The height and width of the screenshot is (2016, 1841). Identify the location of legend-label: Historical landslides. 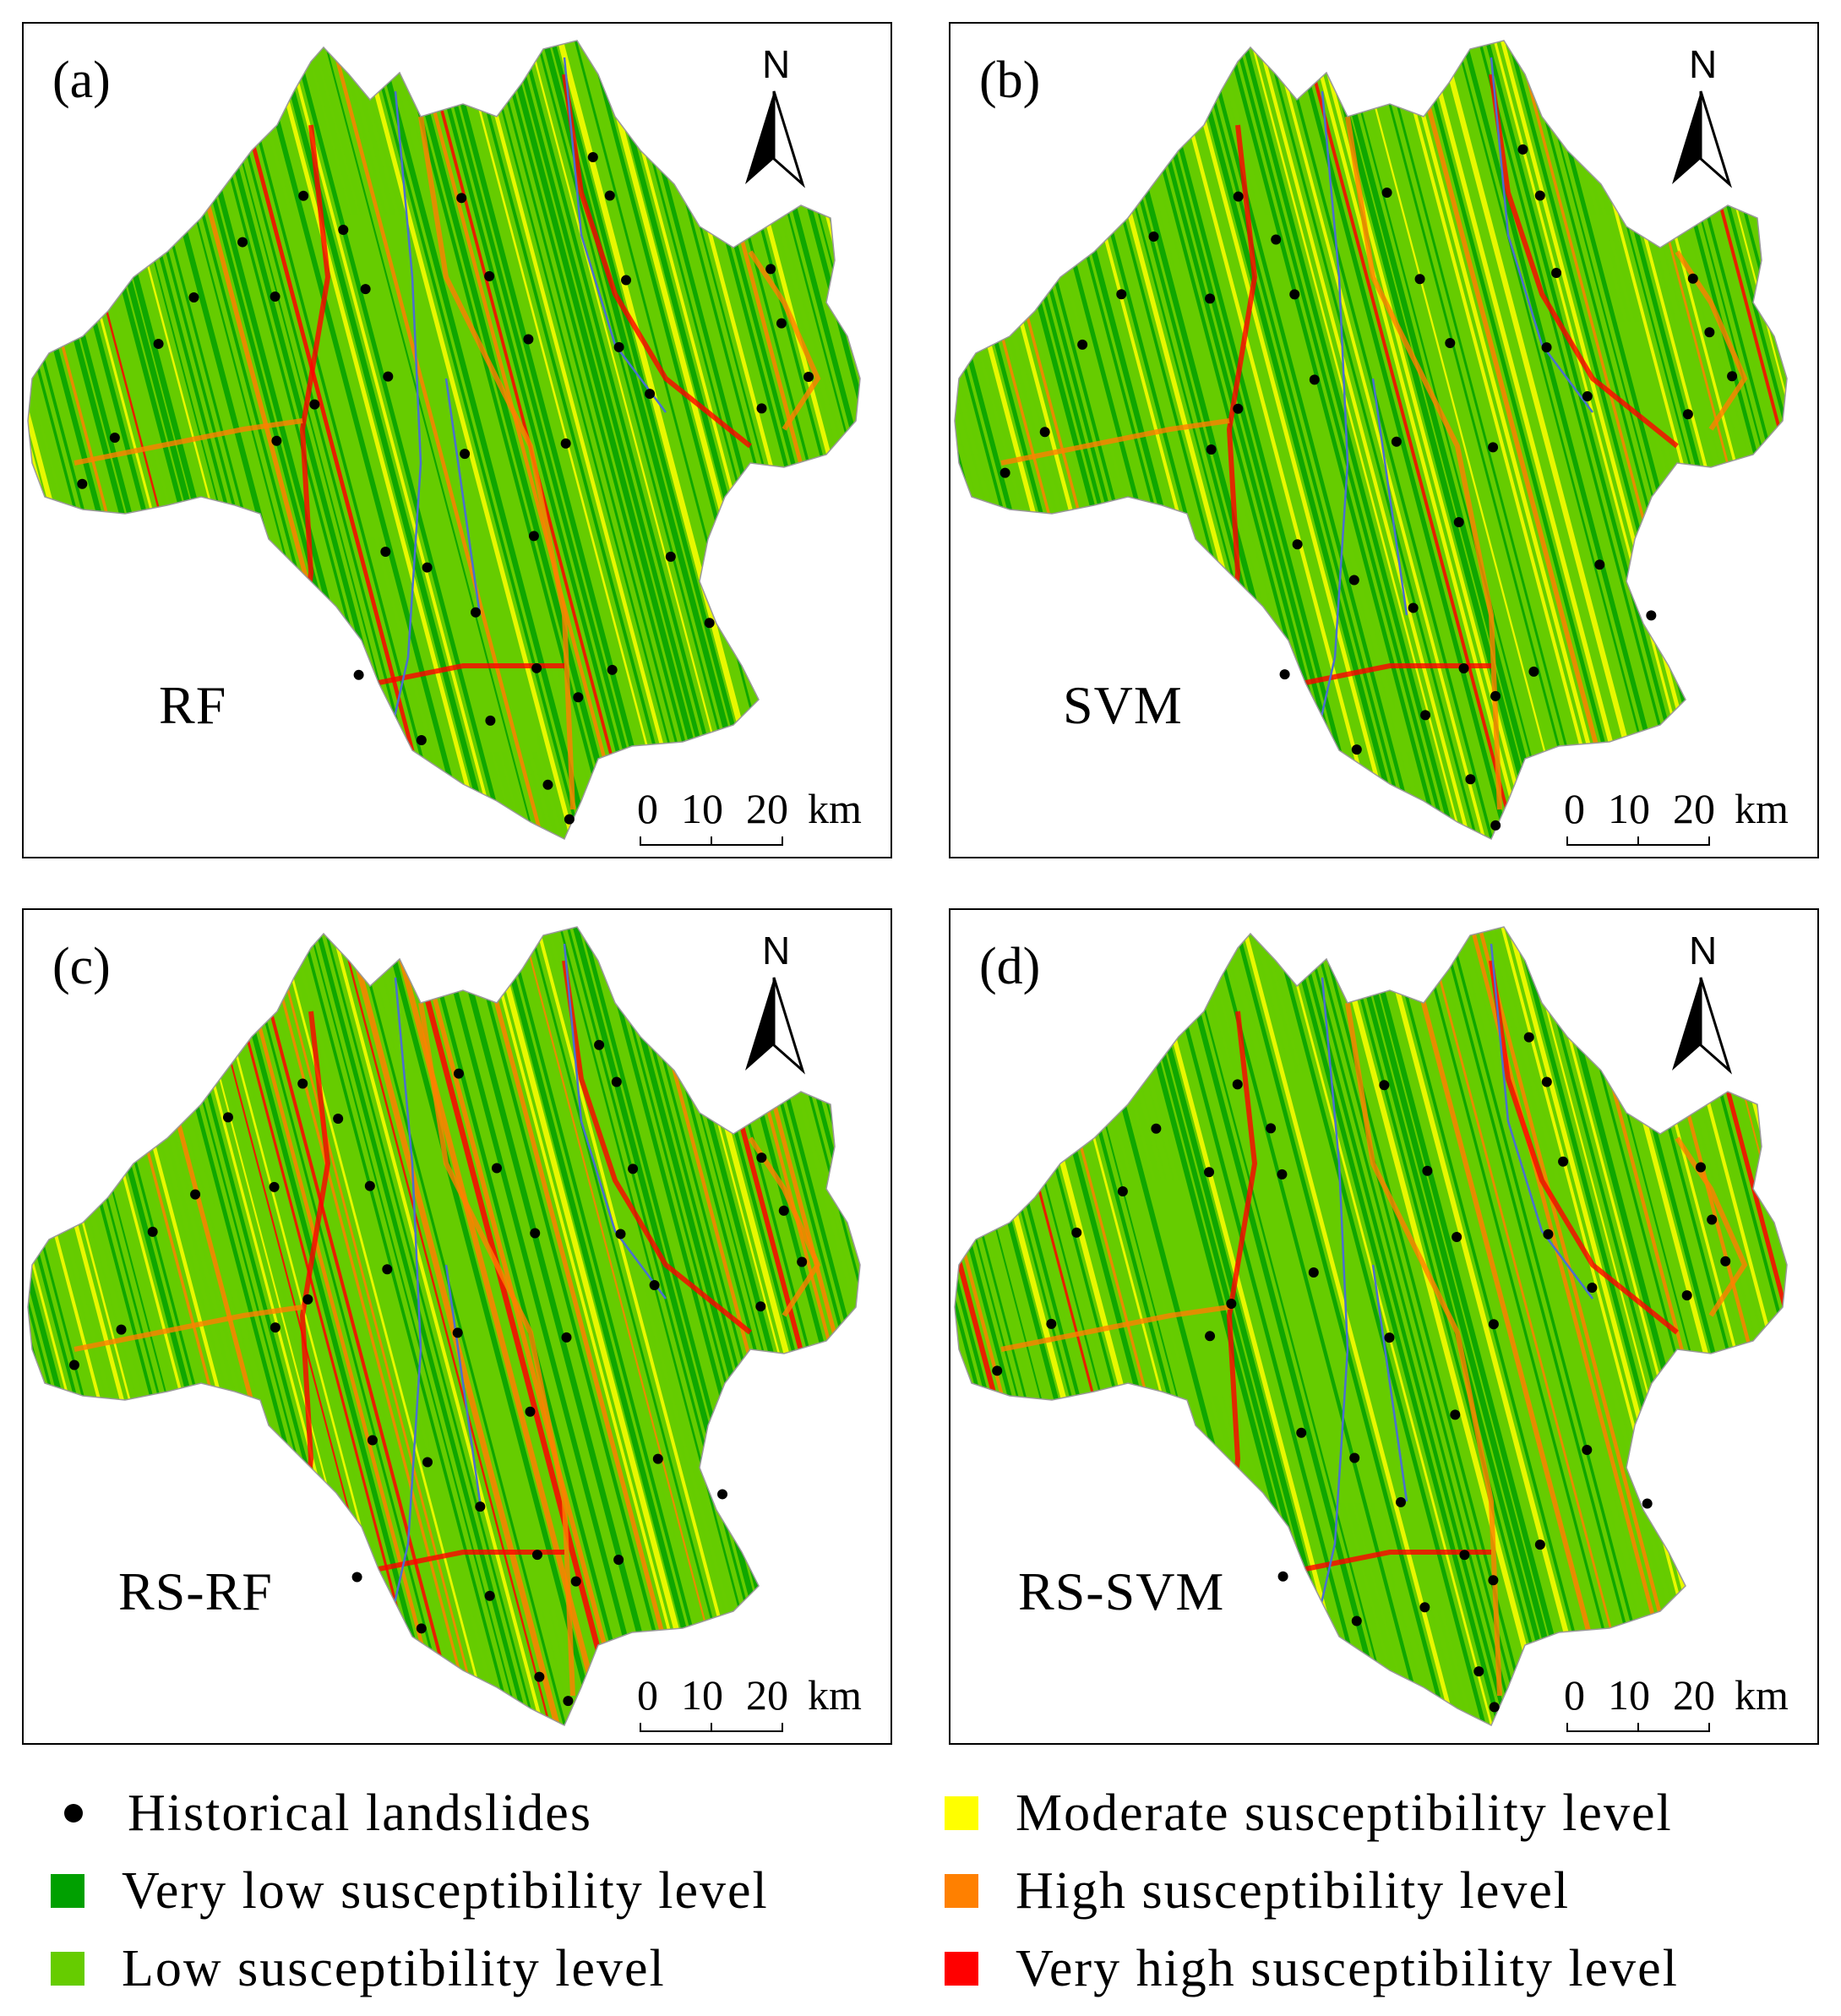
(360, 1813).